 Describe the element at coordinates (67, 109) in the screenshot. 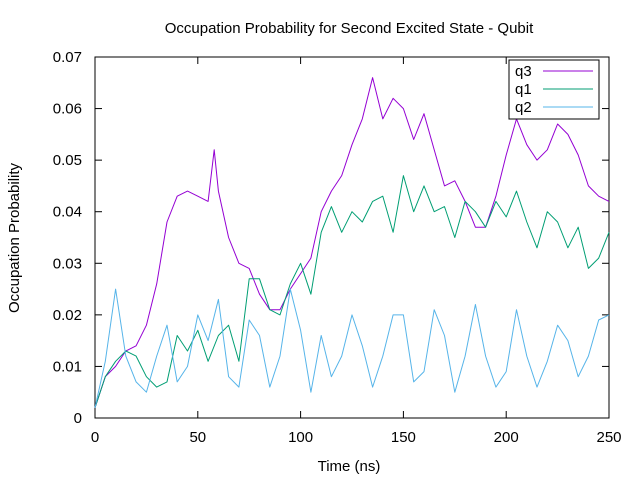

I see `y-tick-label: 0.06` at that location.